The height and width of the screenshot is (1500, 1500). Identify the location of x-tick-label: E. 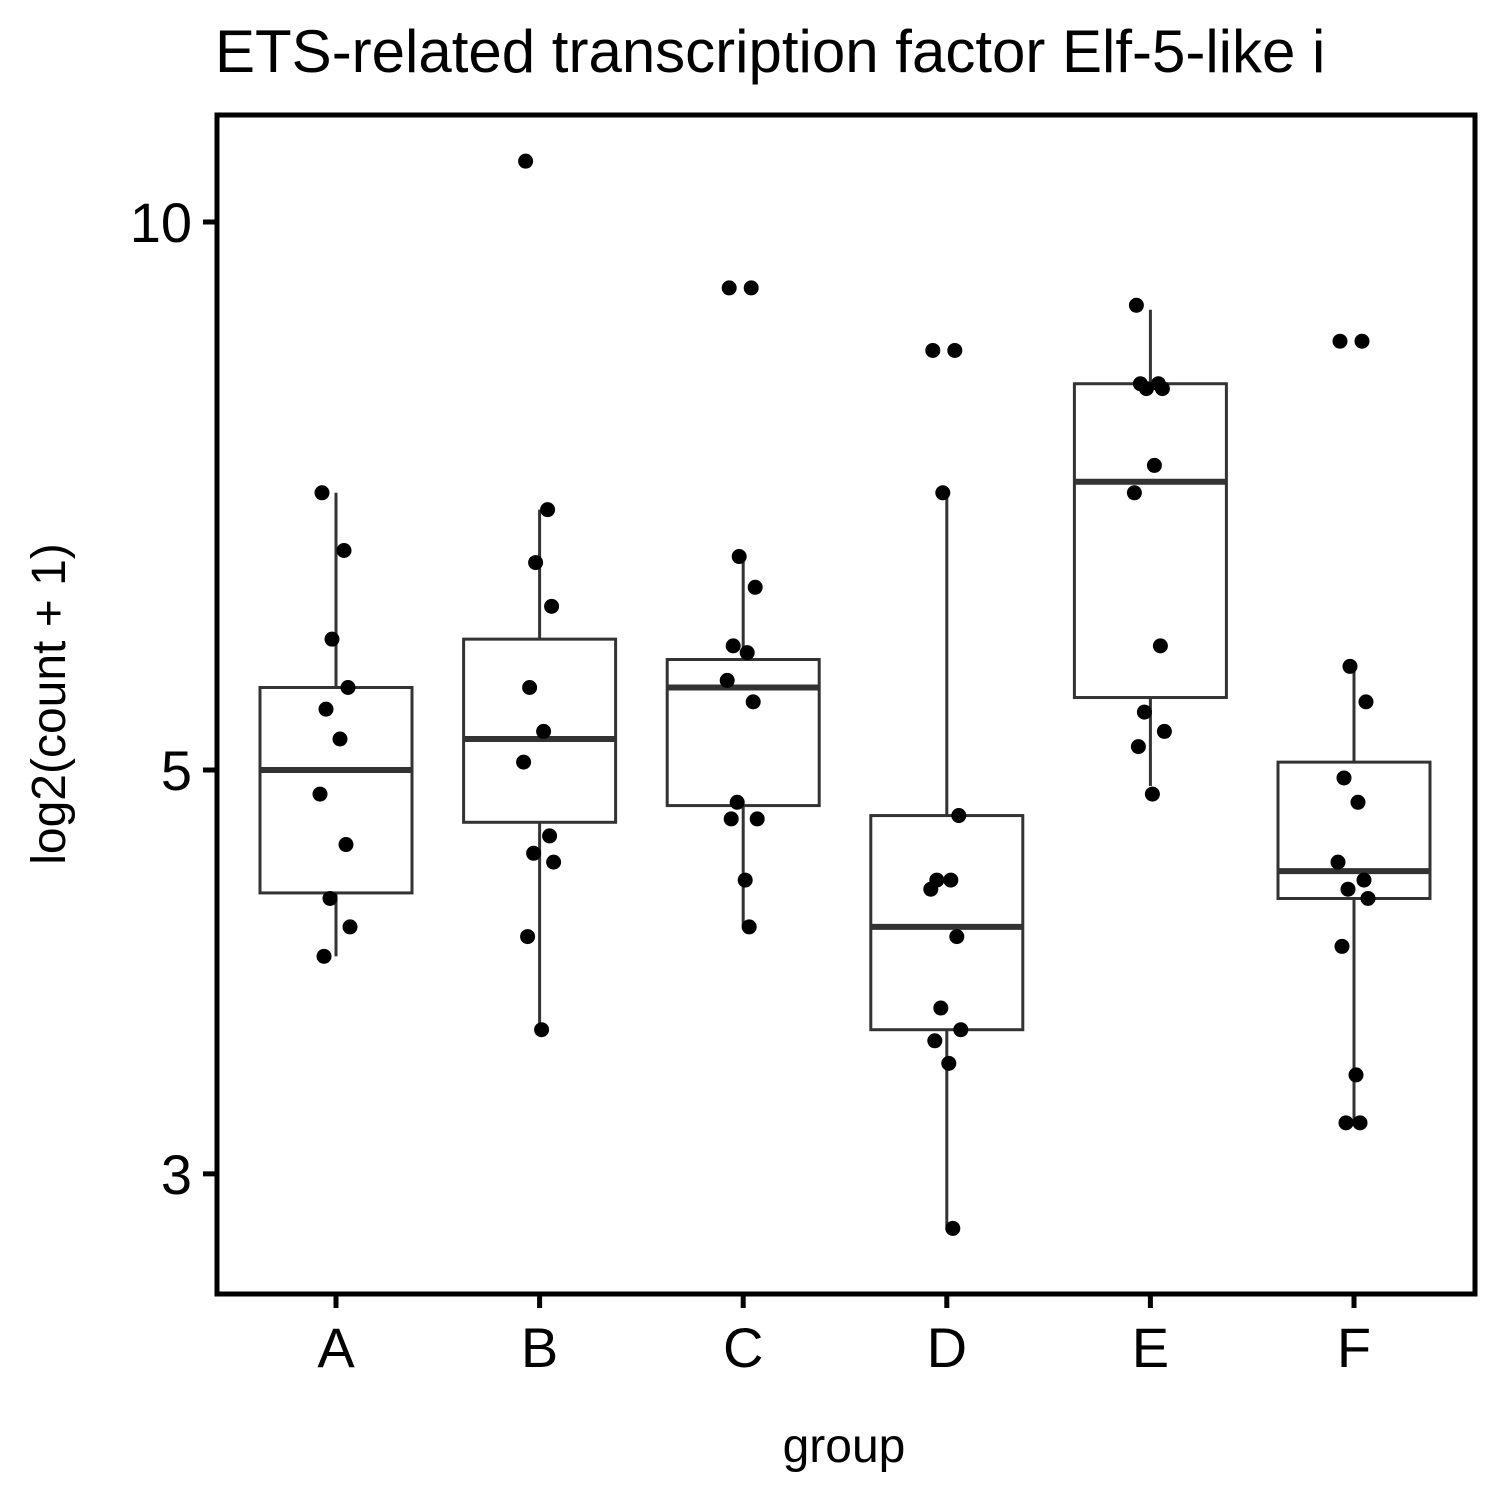
(1150, 1347).